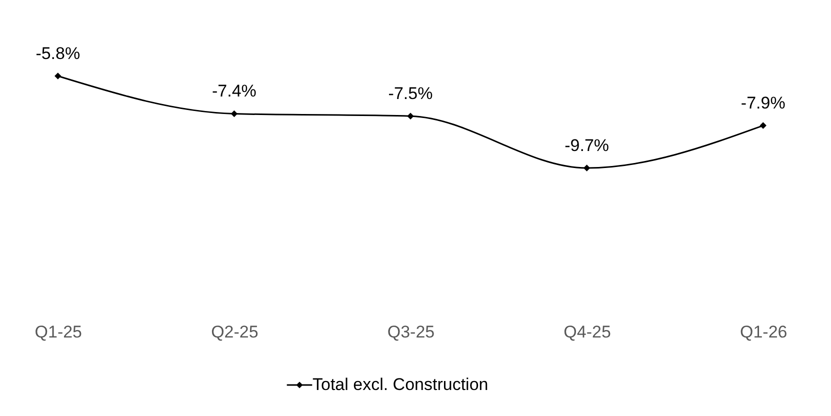  What do you see at coordinates (587, 332) in the screenshot?
I see `x-tick-label: Q4-25` at bounding box center [587, 332].